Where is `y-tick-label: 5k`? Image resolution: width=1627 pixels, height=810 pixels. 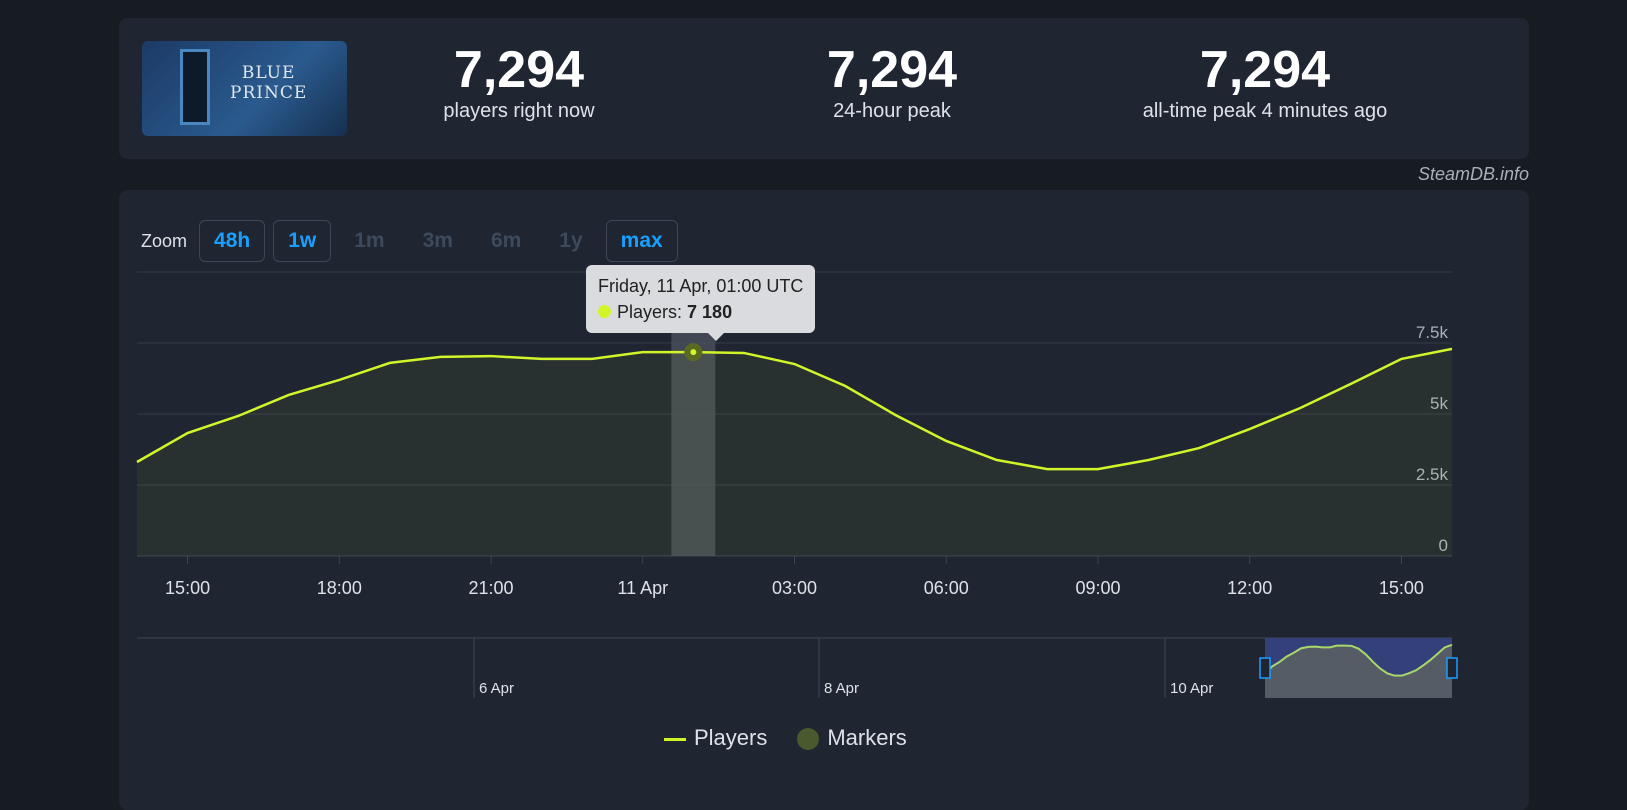
y-tick-label: 5k is located at coordinates (1439, 403).